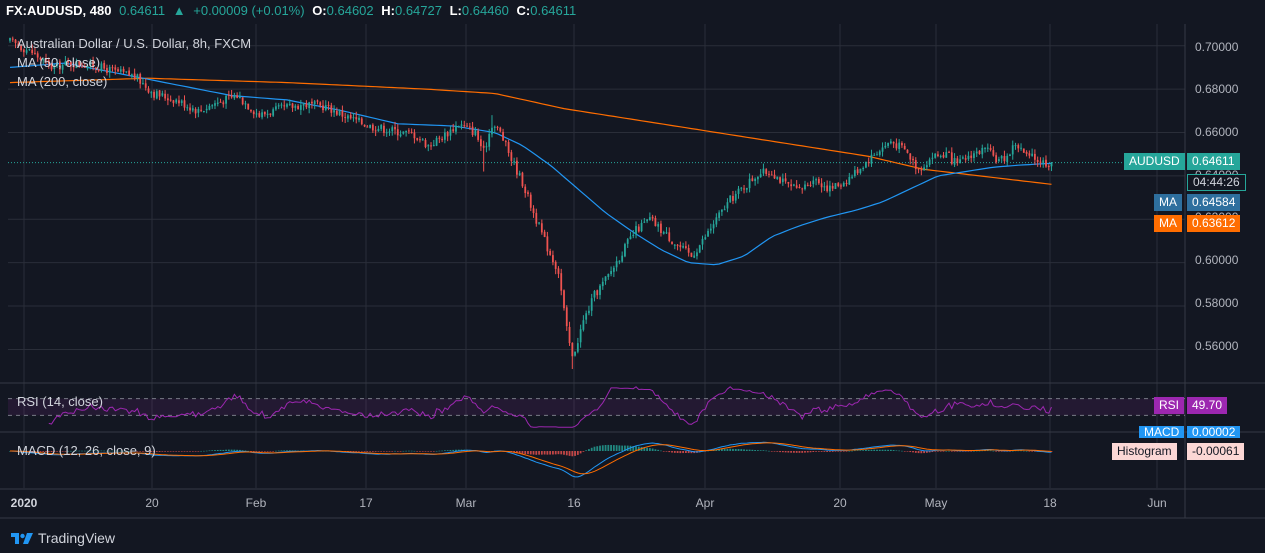  Describe the element at coordinates (59, 62) in the screenshot. I see `ma50-legend: MA (50, close)` at that location.